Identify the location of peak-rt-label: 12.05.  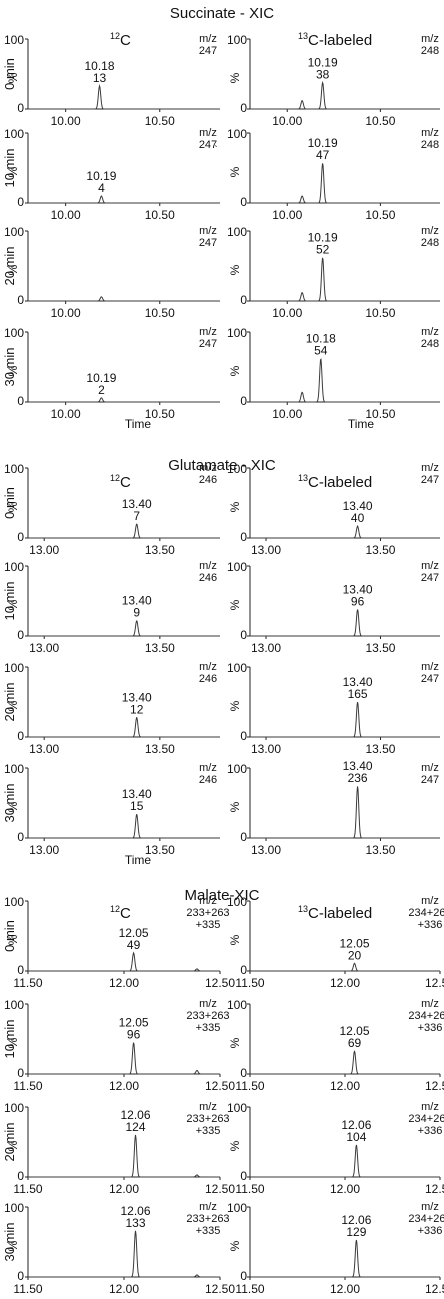
(354, 1031).